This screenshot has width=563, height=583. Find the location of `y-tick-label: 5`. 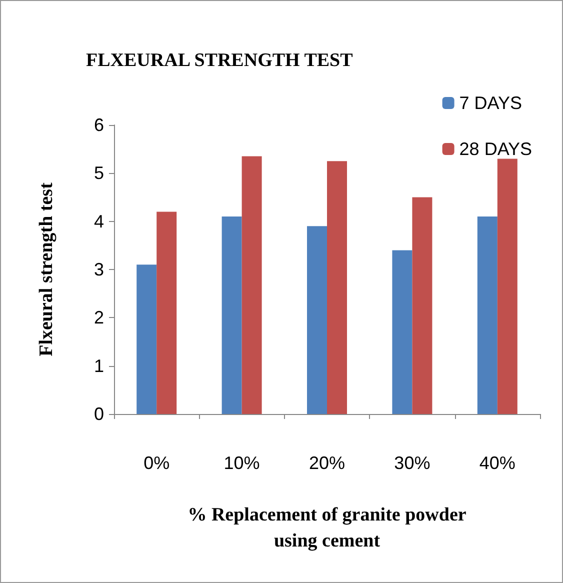

y-tick-label: 5 is located at coordinates (99, 173).